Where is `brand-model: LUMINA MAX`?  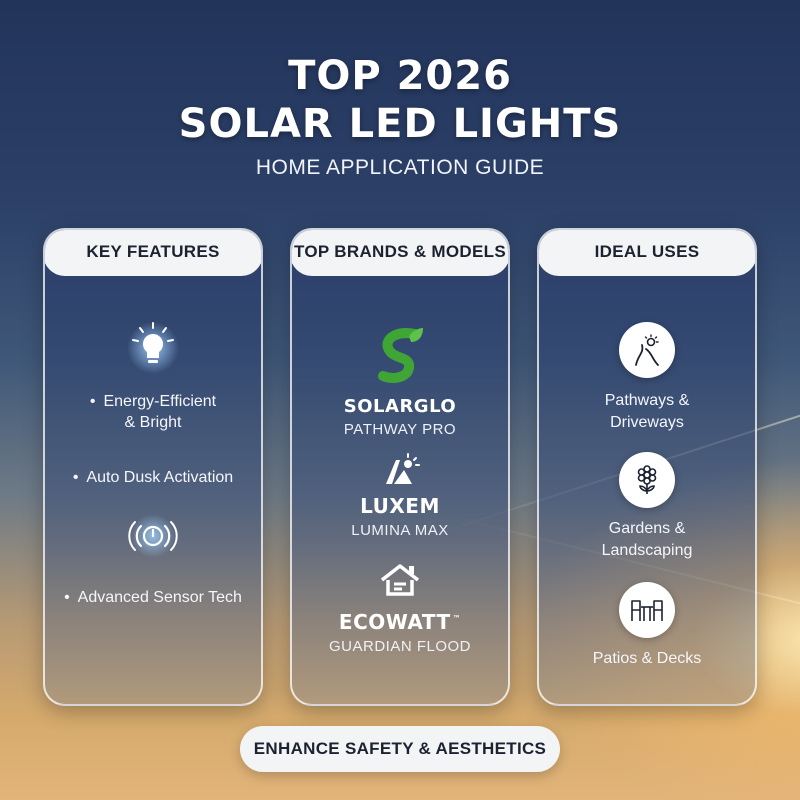
brand-model: LUMINA MAX is located at coordinates (400, 530).